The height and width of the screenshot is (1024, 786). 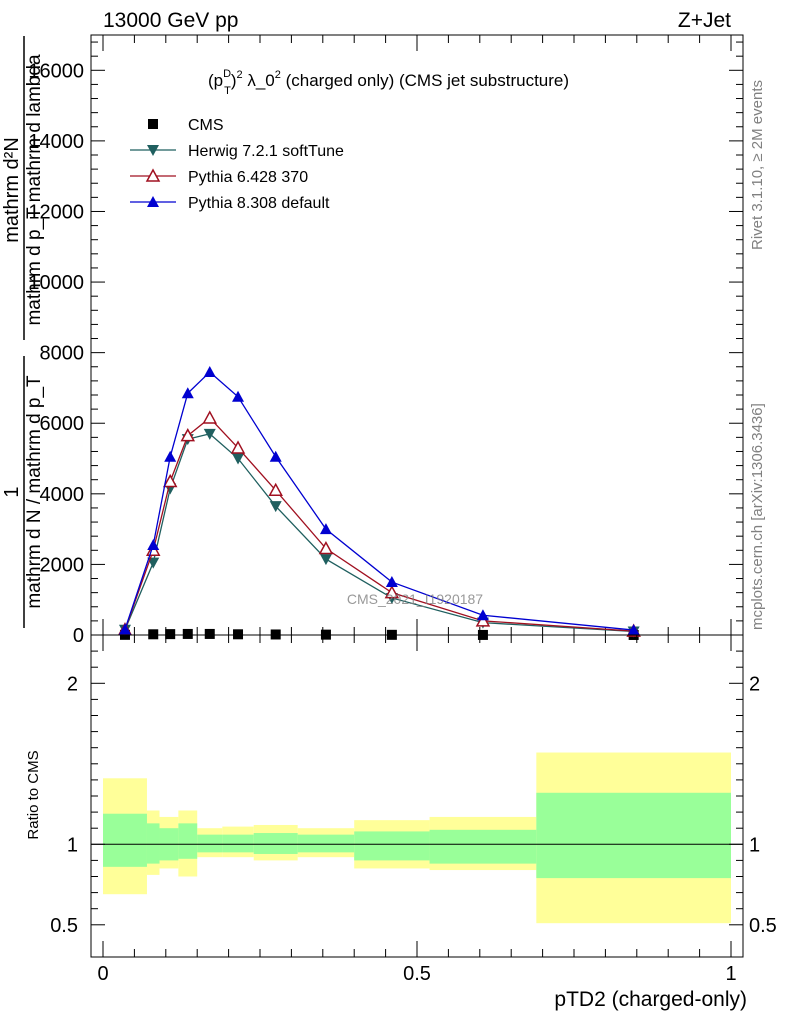 What do you see at coordinates (102, 974) in the screenshot?
I see `x-tick-label: 0` at bounding box center [102, 974].